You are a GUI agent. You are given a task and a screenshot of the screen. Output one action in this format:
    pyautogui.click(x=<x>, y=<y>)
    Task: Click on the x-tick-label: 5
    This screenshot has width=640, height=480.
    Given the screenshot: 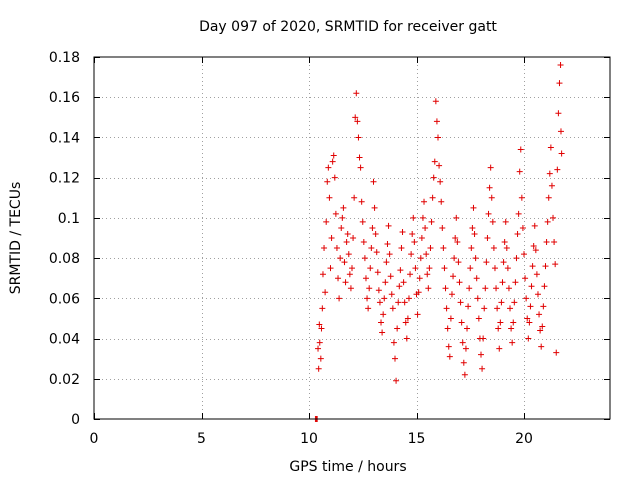 What is the action you would take?
    pyautogui.click(x=201, y=439)
    